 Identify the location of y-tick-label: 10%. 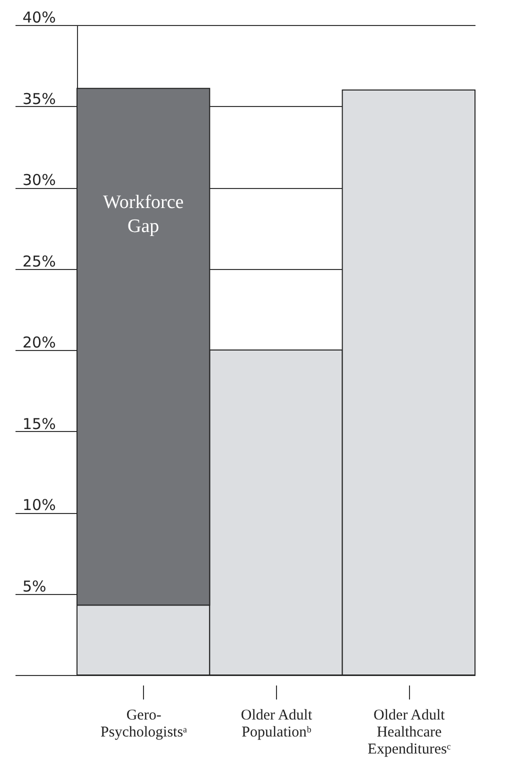
(39, 505).